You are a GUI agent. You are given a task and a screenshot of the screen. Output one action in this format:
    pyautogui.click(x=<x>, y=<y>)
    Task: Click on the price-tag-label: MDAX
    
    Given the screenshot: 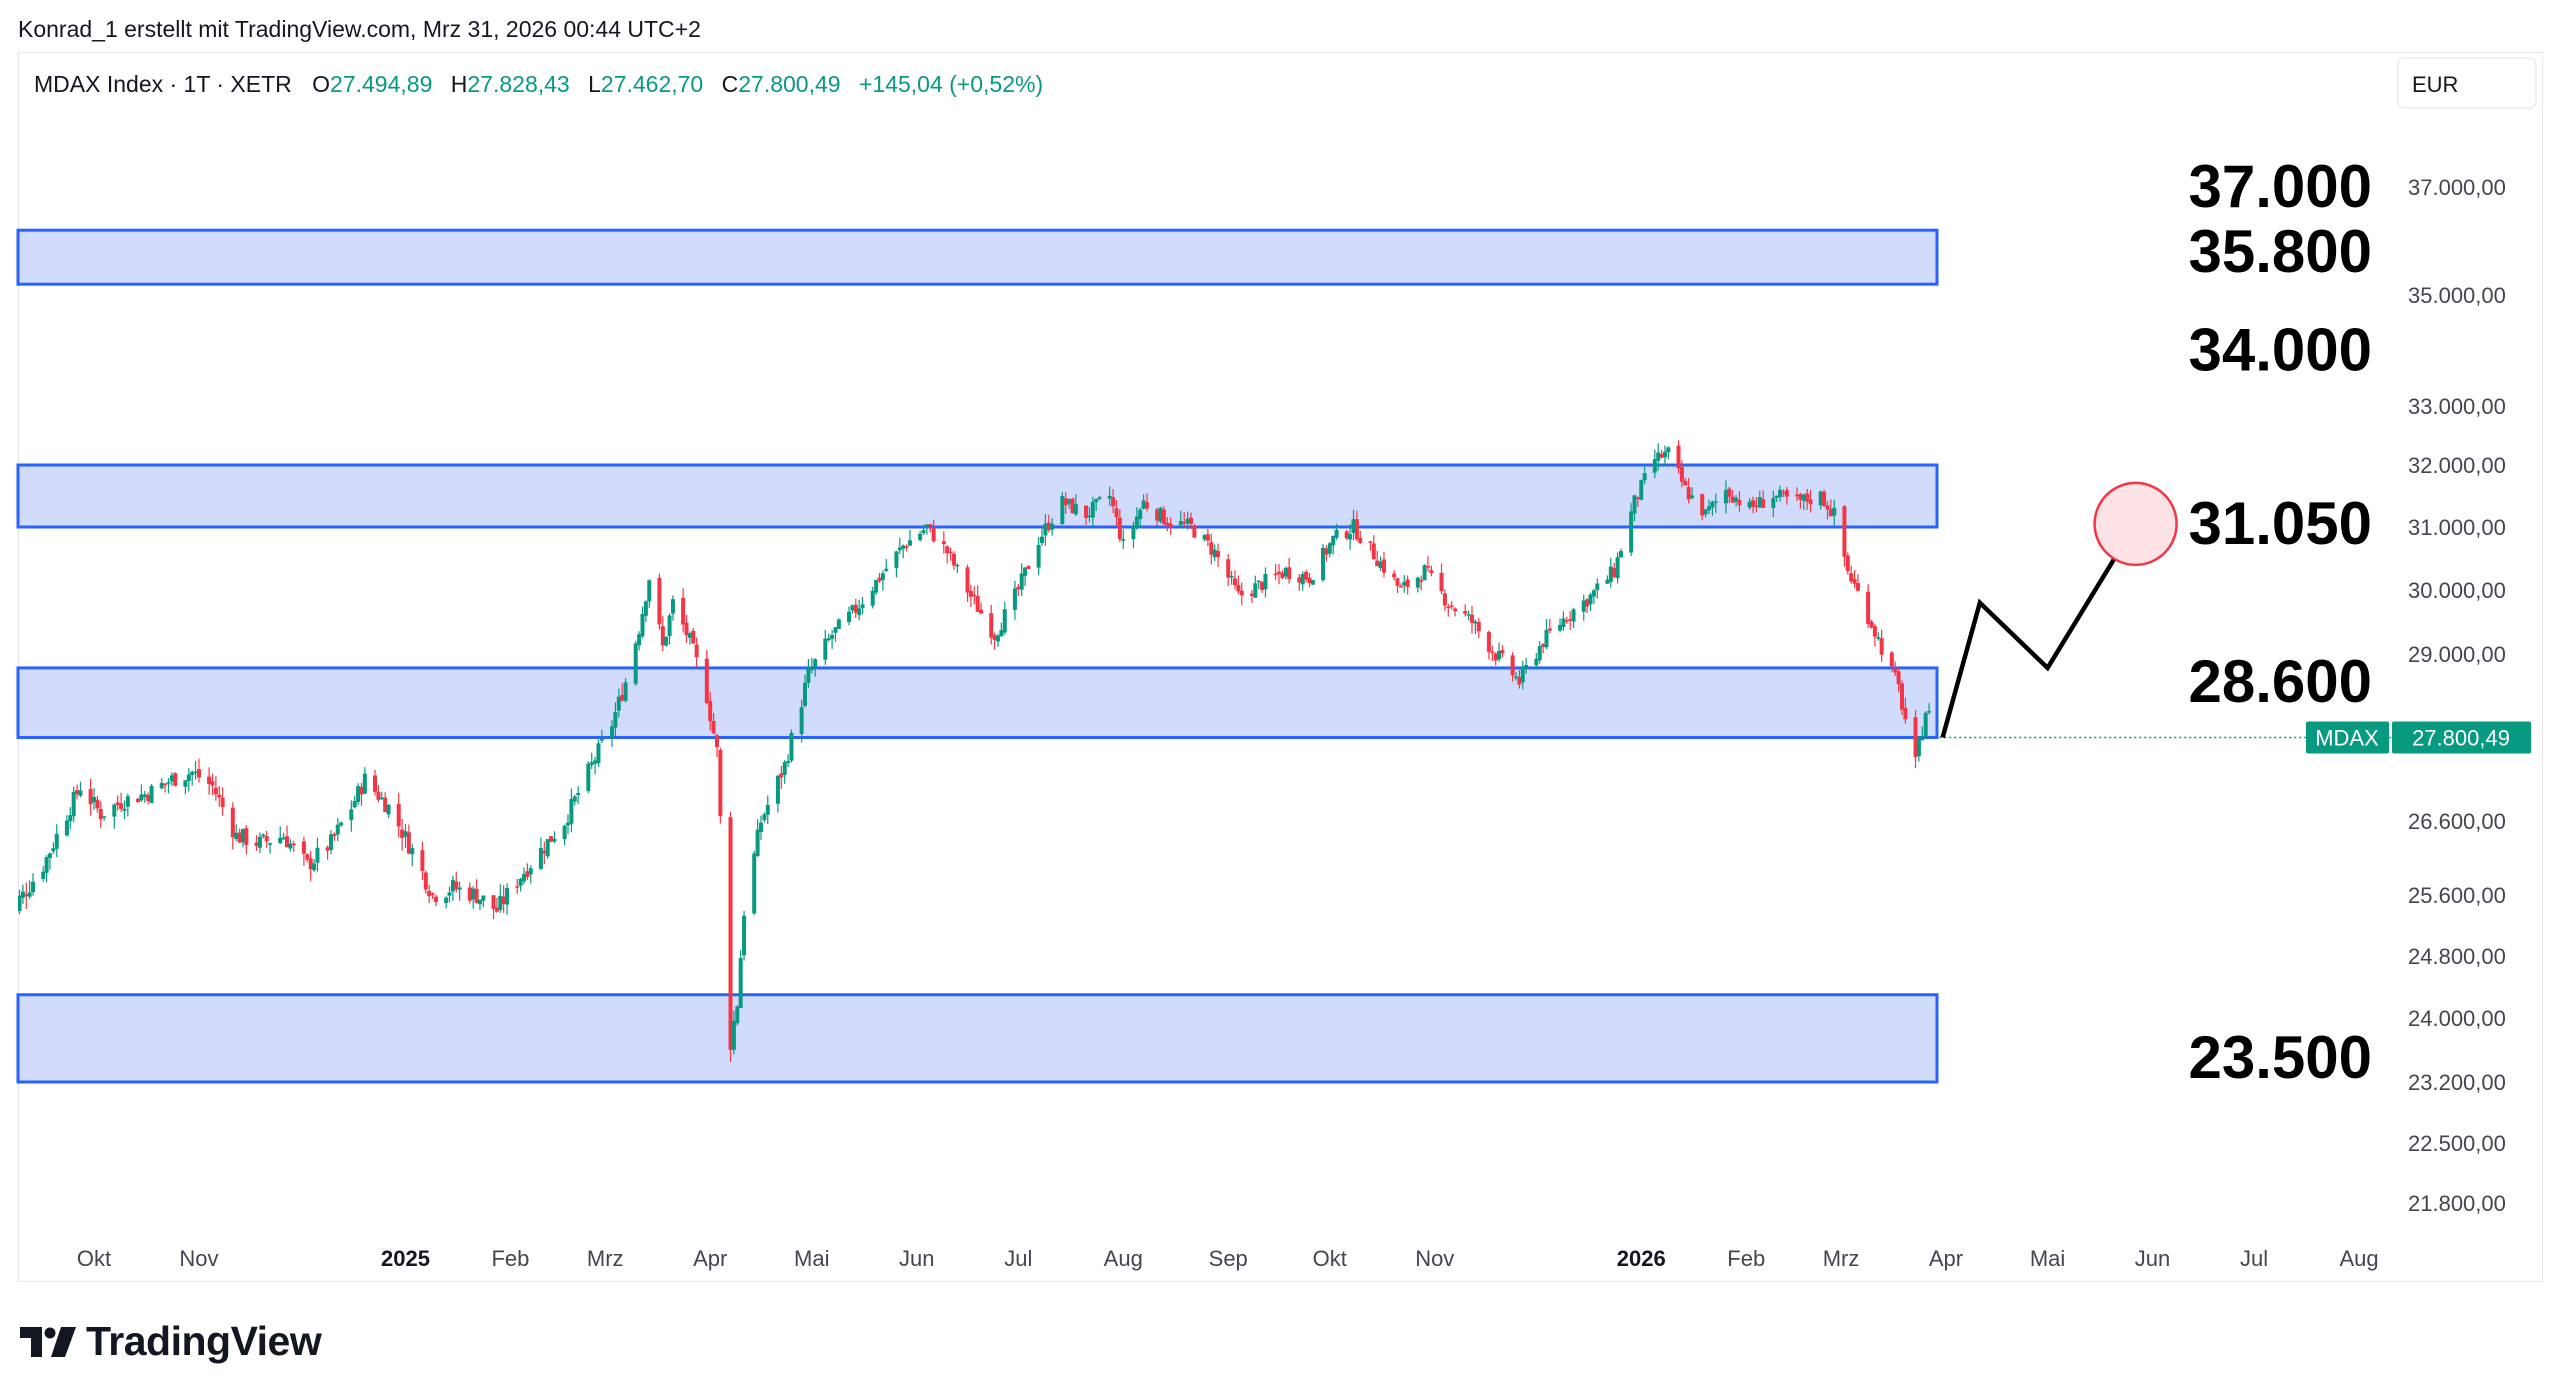 What is the action you would take?
    pyautogui.click(x=2347, y=737)
    